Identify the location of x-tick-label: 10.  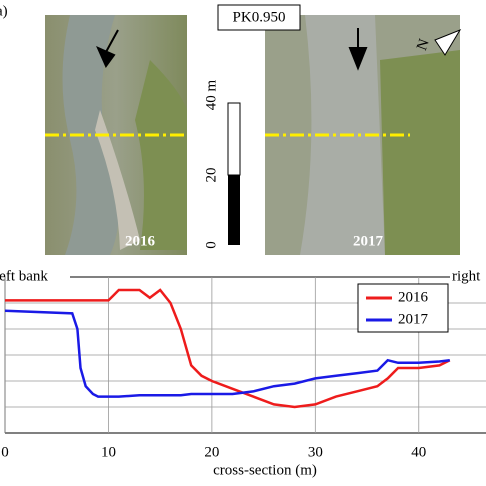
(108, 452).